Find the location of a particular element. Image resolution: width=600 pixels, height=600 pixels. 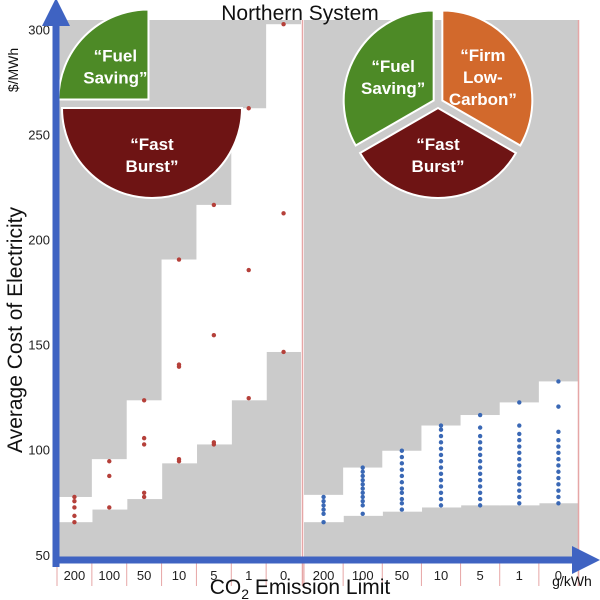

pie-slice-label: “Fuel is located at coordinates (392, 66).